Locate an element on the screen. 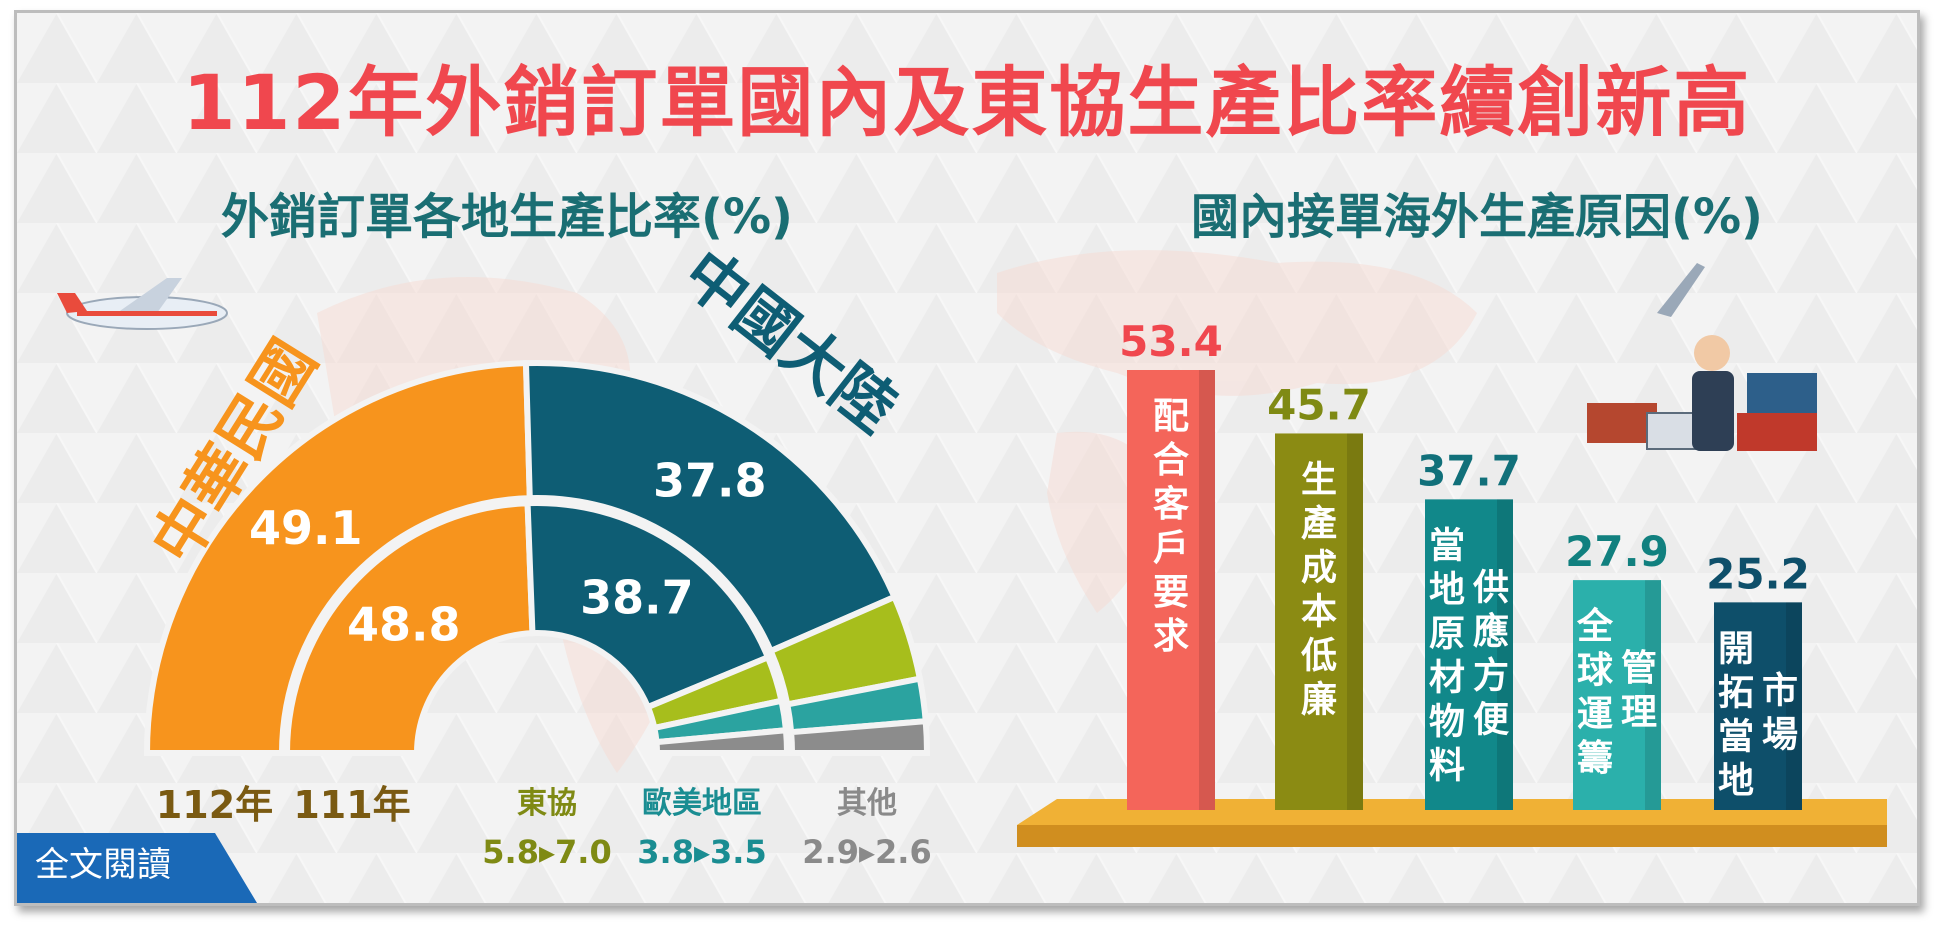 This screenshot has height=933, width=1948. bar-label-char-2-0-1: 地 is located at coordinates (1447, 589).